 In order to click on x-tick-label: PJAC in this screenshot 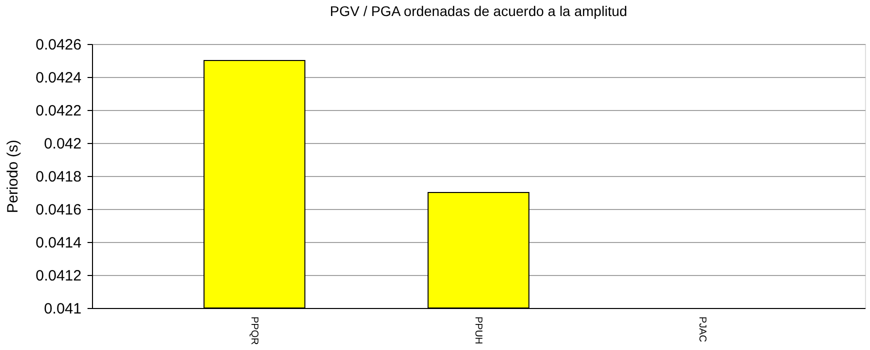, I will do `click(702, 329)`.